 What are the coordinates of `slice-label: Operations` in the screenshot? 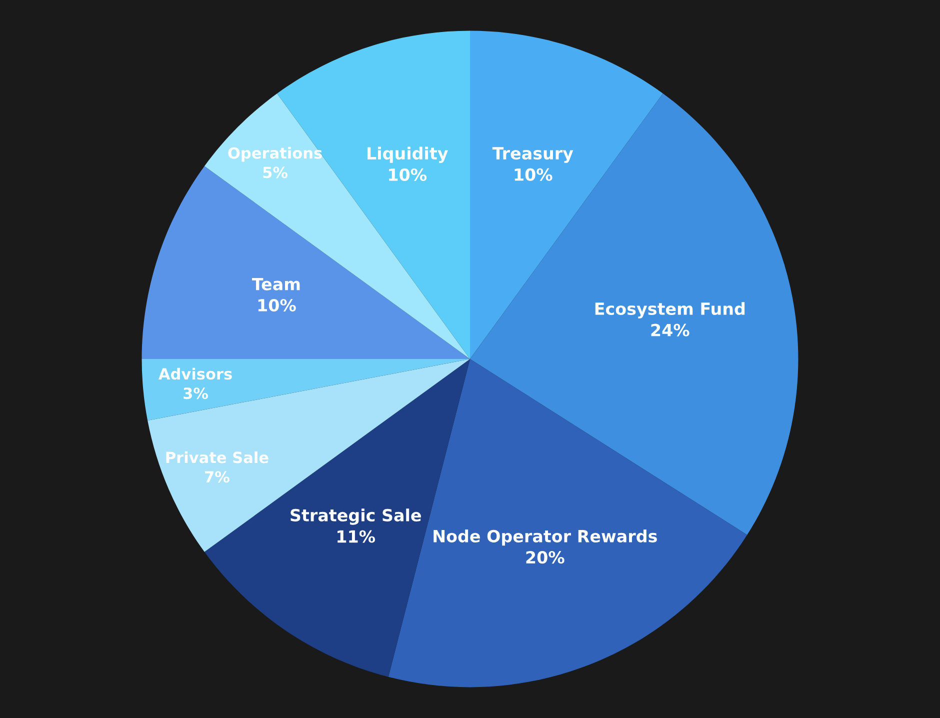 It's located at (275, 154).